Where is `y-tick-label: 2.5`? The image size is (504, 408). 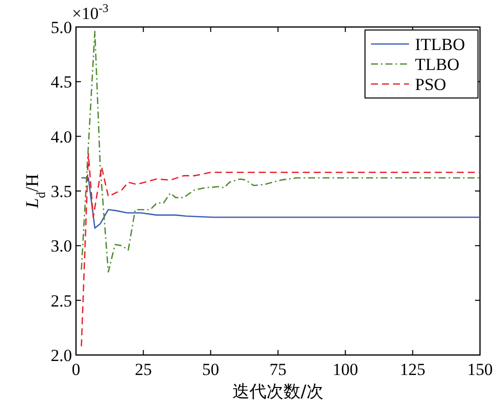 y-tick-label: 2.5 is located at coordinates (61, 300).